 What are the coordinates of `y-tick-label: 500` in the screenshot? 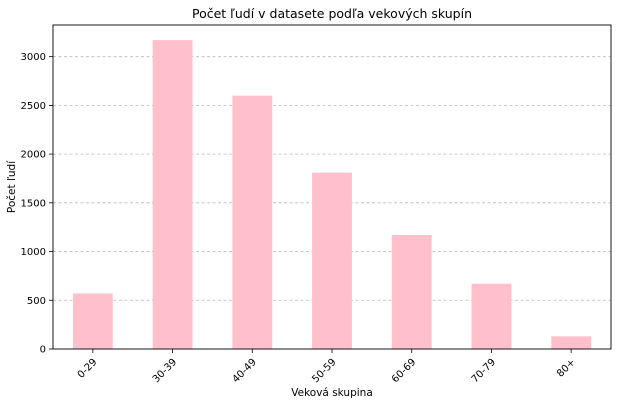 It's located at (36, 301).